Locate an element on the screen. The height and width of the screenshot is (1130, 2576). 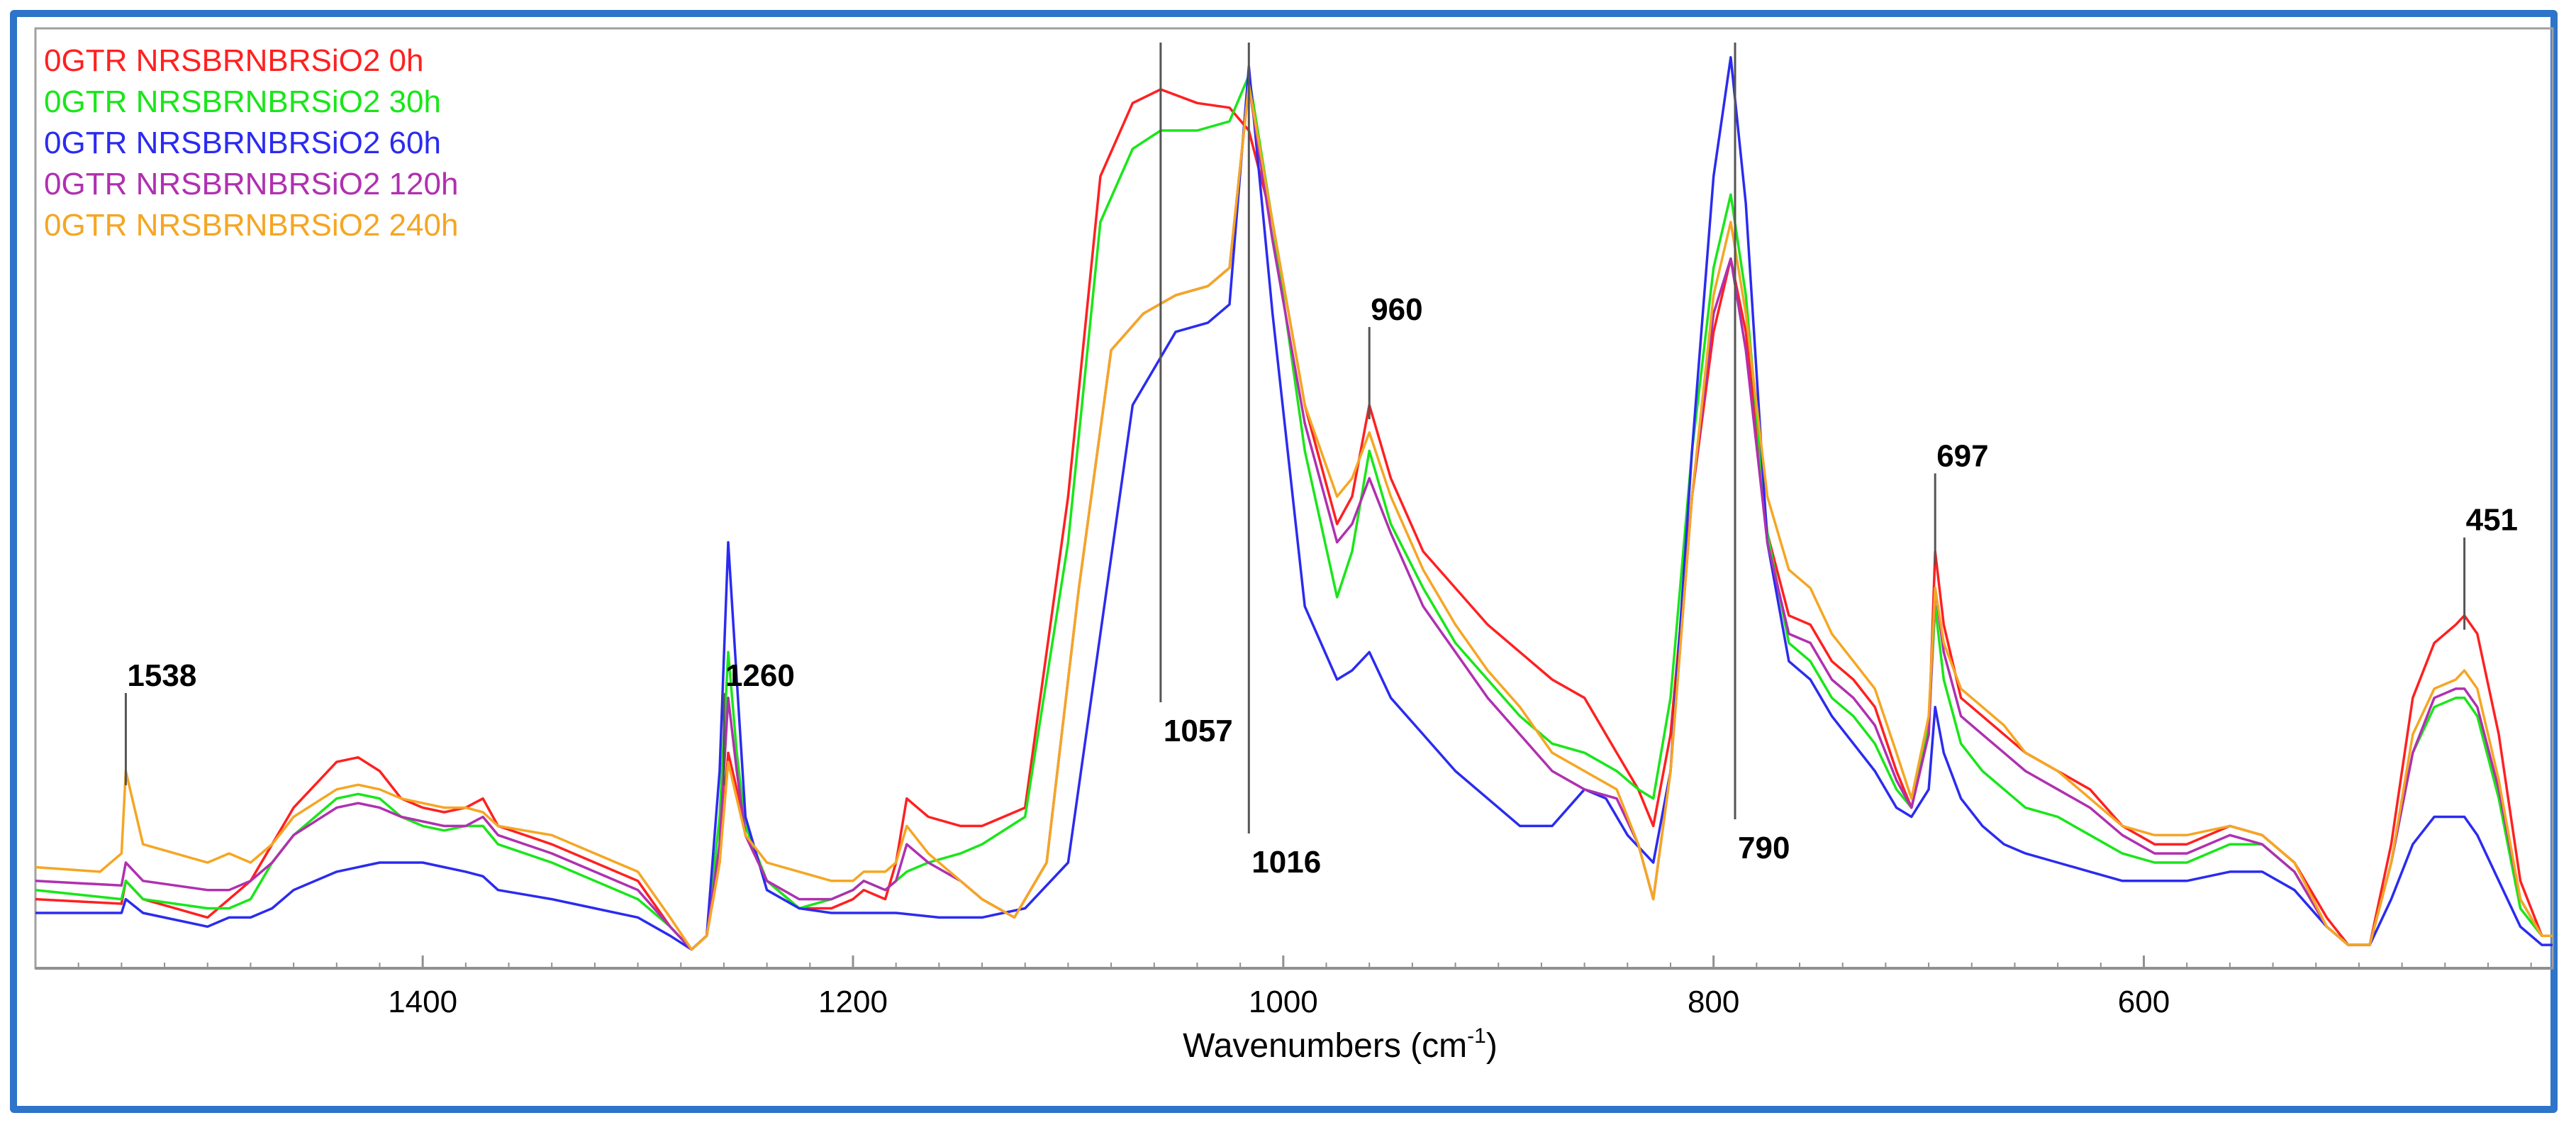
peak-label: 1538 is located at coordinates (161, 675).